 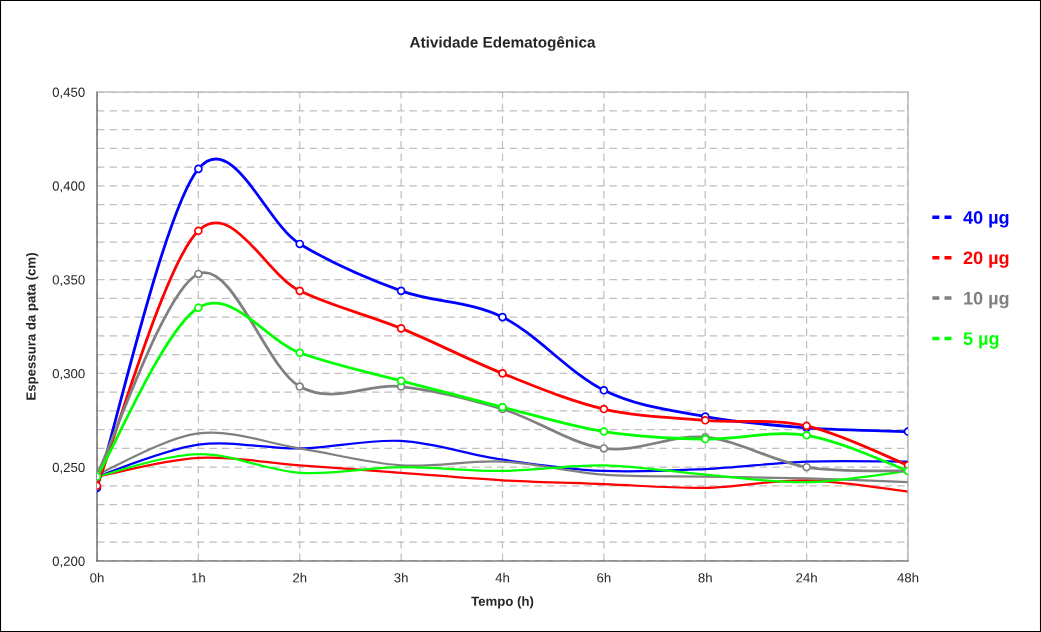 What do you see at coordinates (502, 577) in the screenshot?
I see `x-tick-label: 4h` at bounding box center [502, 577].